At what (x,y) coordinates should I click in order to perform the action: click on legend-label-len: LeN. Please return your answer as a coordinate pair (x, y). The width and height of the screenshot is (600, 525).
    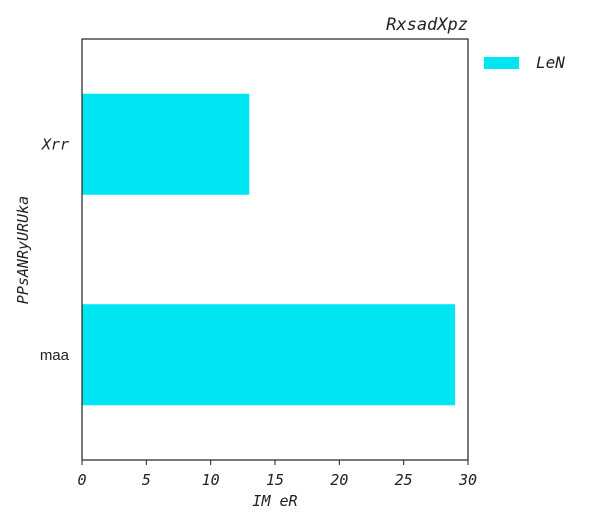
    Looking at the image, I should click on (550, 62).